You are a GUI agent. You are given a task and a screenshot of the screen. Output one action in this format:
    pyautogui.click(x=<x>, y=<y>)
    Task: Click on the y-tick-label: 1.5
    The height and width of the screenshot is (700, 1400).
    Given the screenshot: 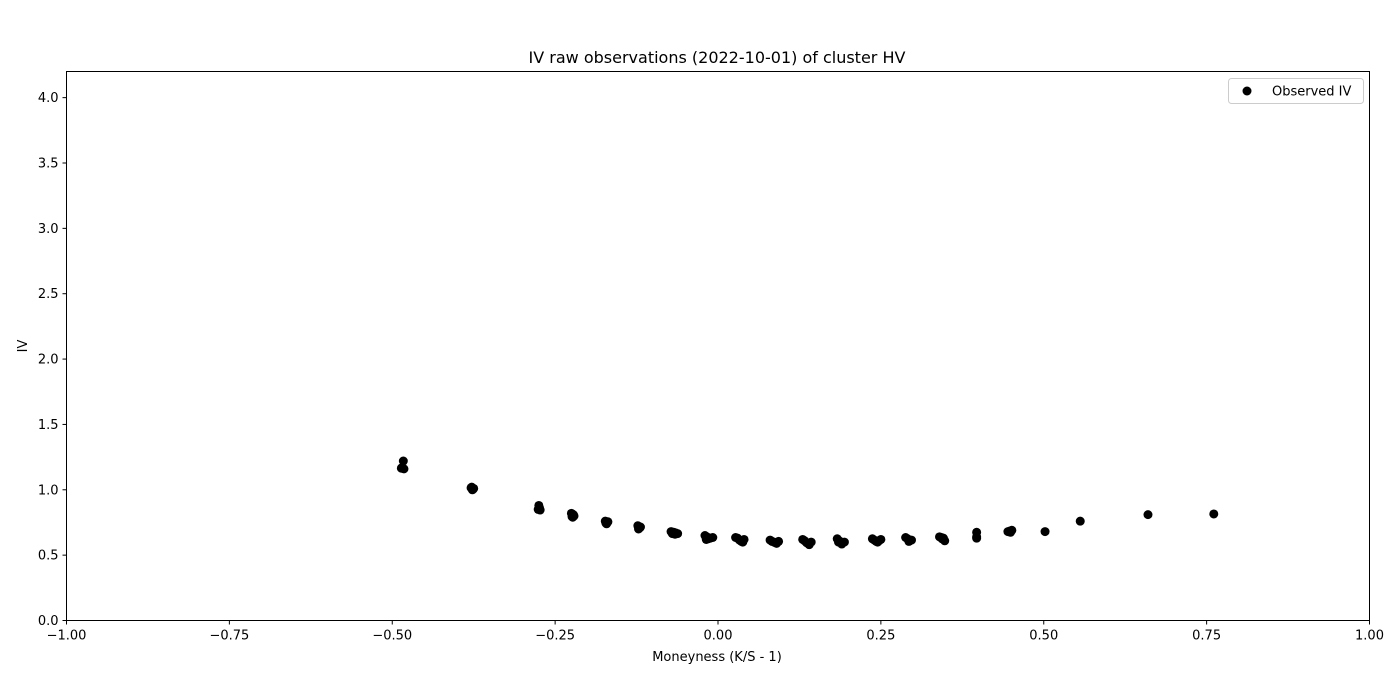 What is the action you would take?
    pyautogui.click(x=48, y=425)
    